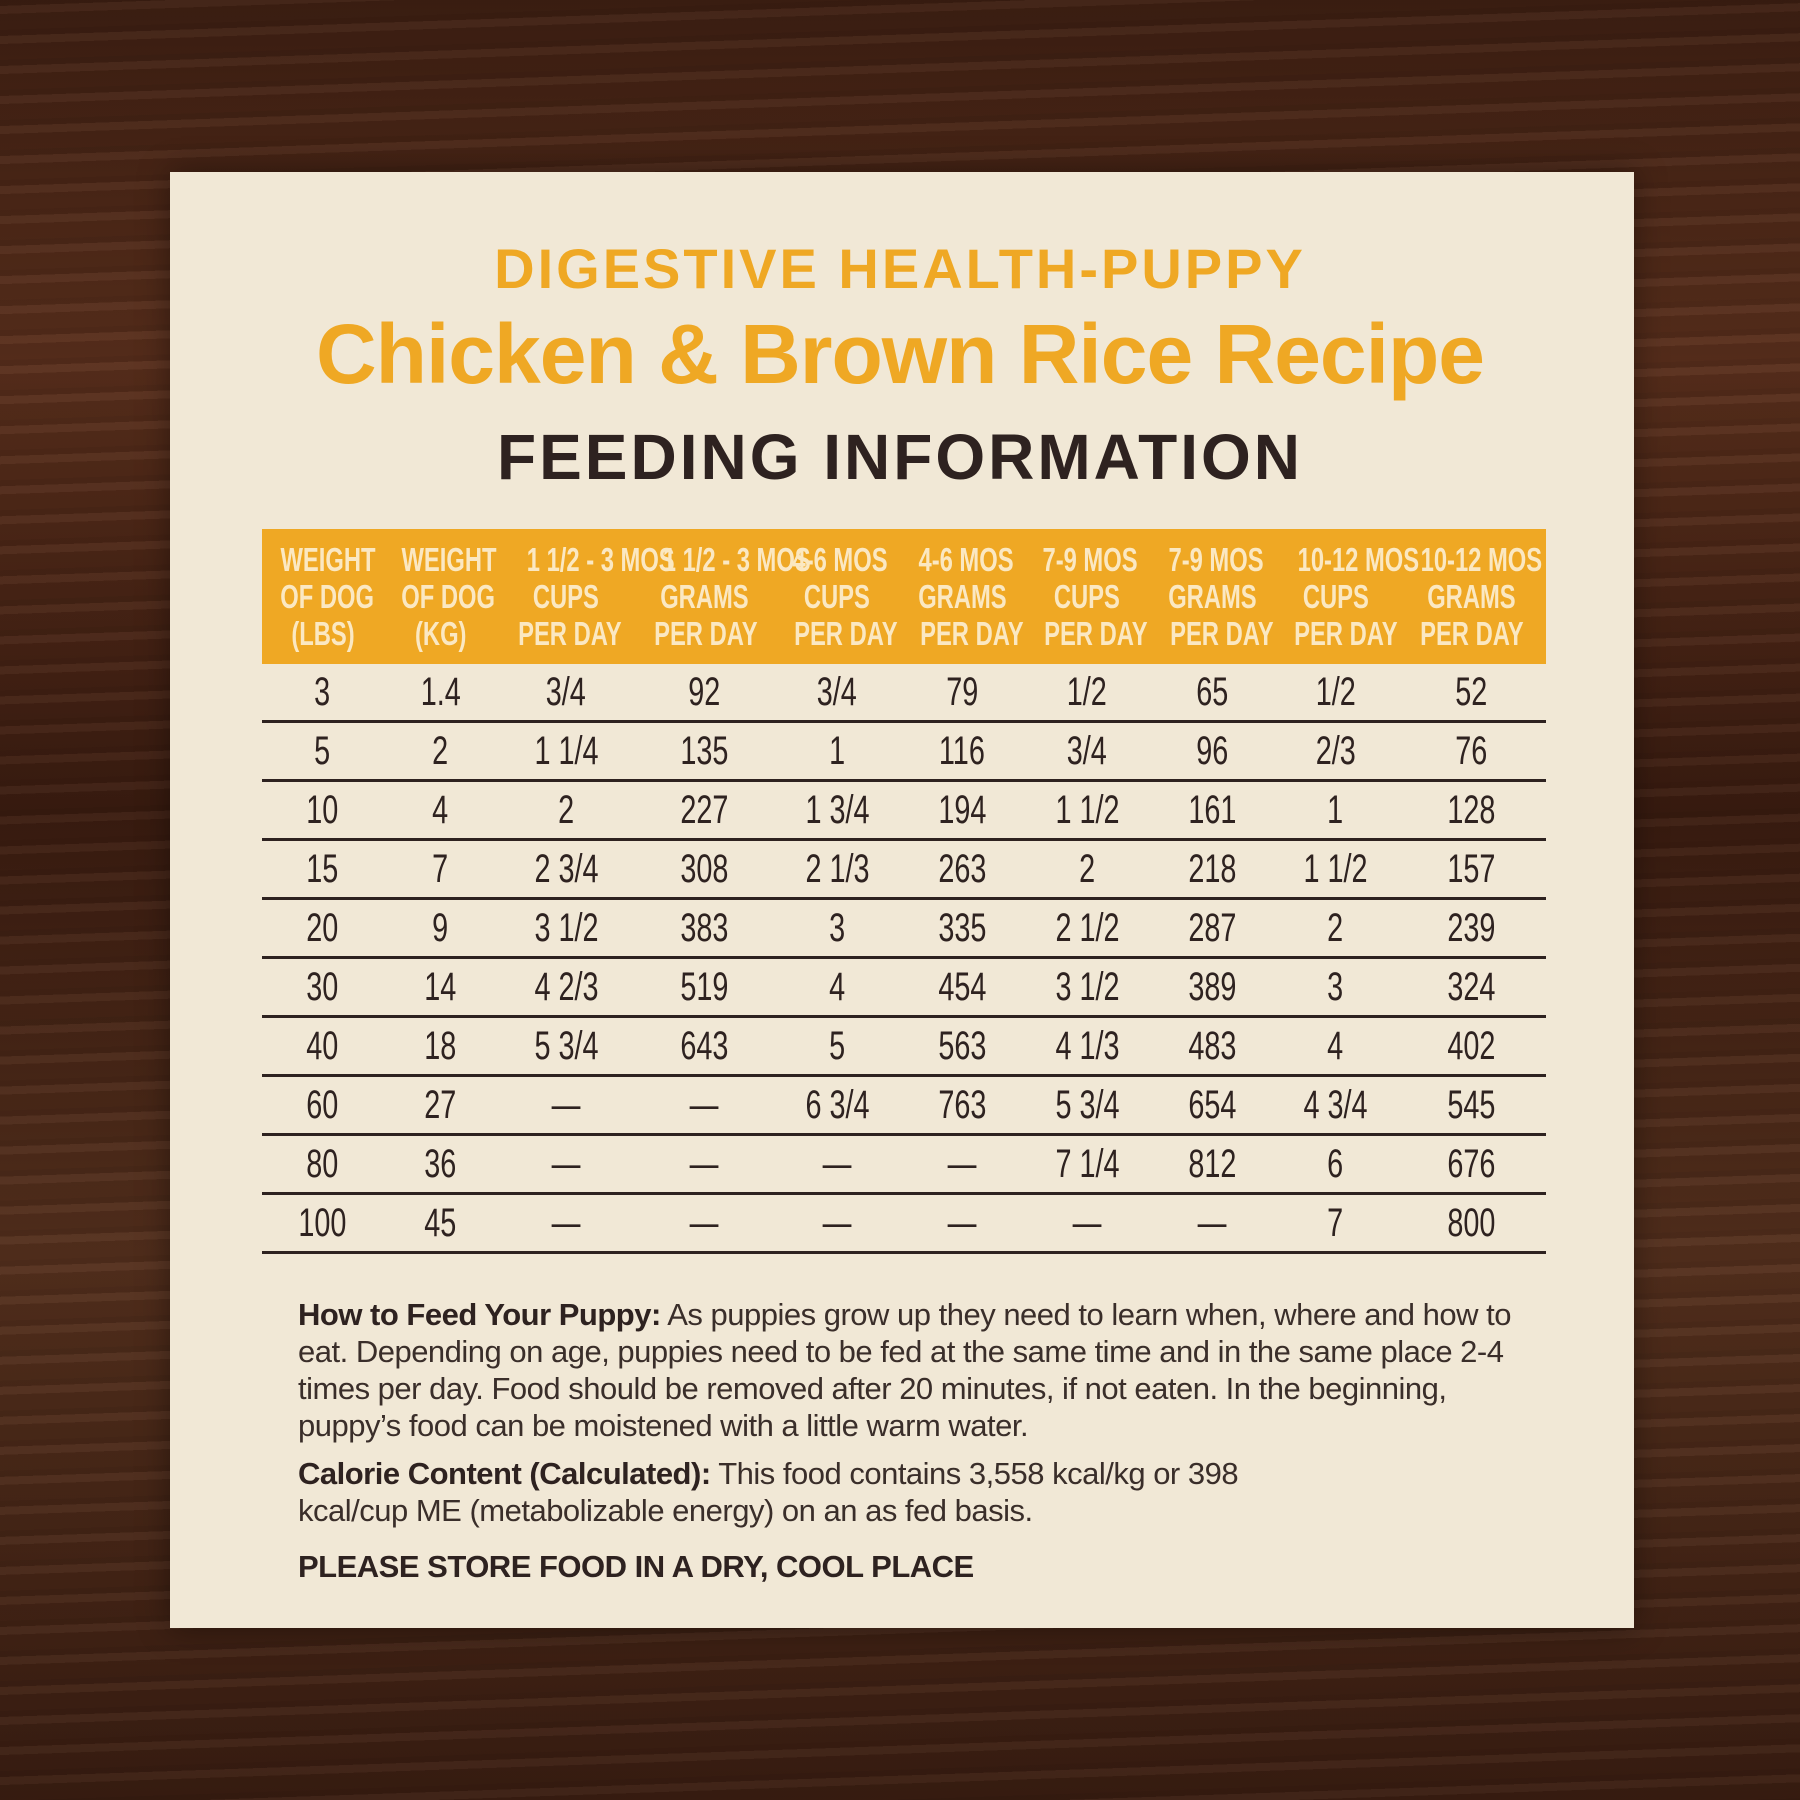 The height and width of the screenshot is (1800, 1800). What do you see at coordinates (1212, 809) in the screenshot?
I see `cell-value: 161` at bounding box center [1212, 809].